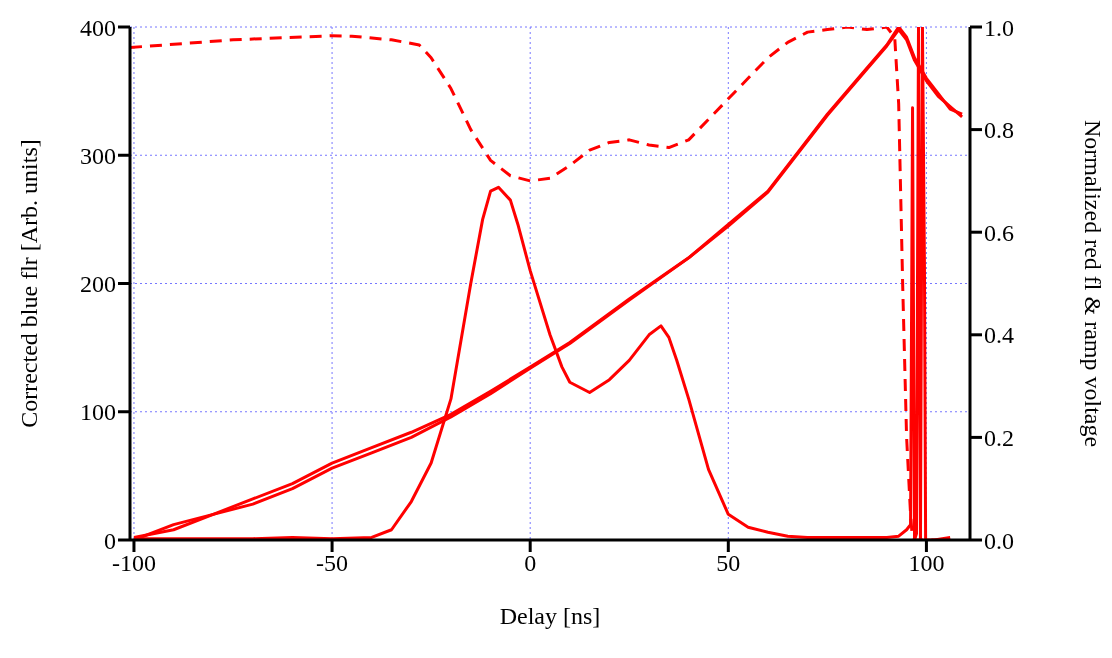  What do you see at coordinates (98, 412) in the screenshot?
I see `y-tick-label: 100` at bounding box center [98, 412].